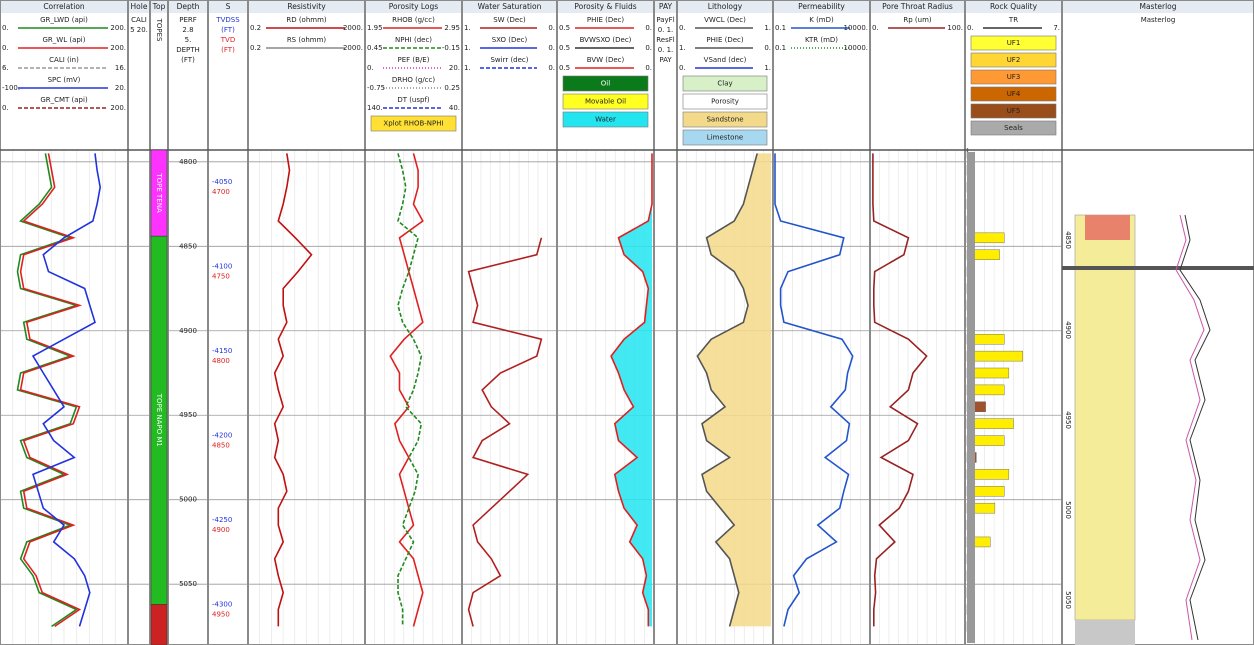  What do you see at coordinates (139, 20) in the screenshot?
I see `header-text: CALI` at bounding box center [139, 20].